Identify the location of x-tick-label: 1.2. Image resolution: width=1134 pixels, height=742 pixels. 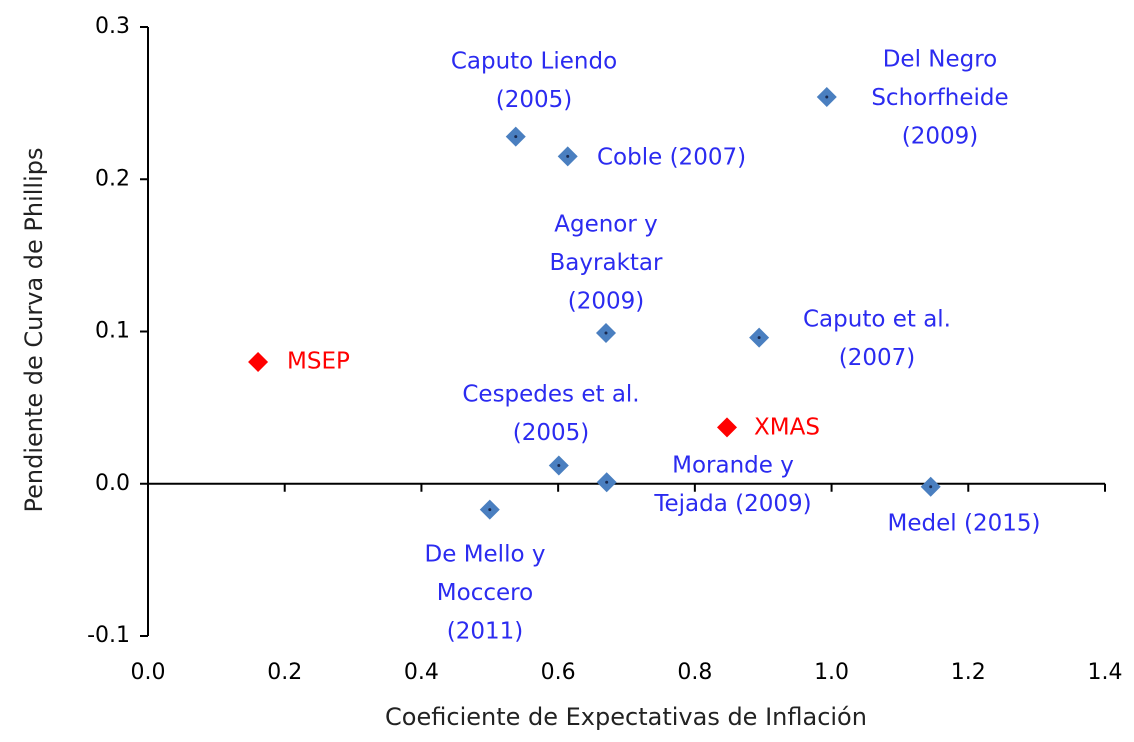
(968, 672).